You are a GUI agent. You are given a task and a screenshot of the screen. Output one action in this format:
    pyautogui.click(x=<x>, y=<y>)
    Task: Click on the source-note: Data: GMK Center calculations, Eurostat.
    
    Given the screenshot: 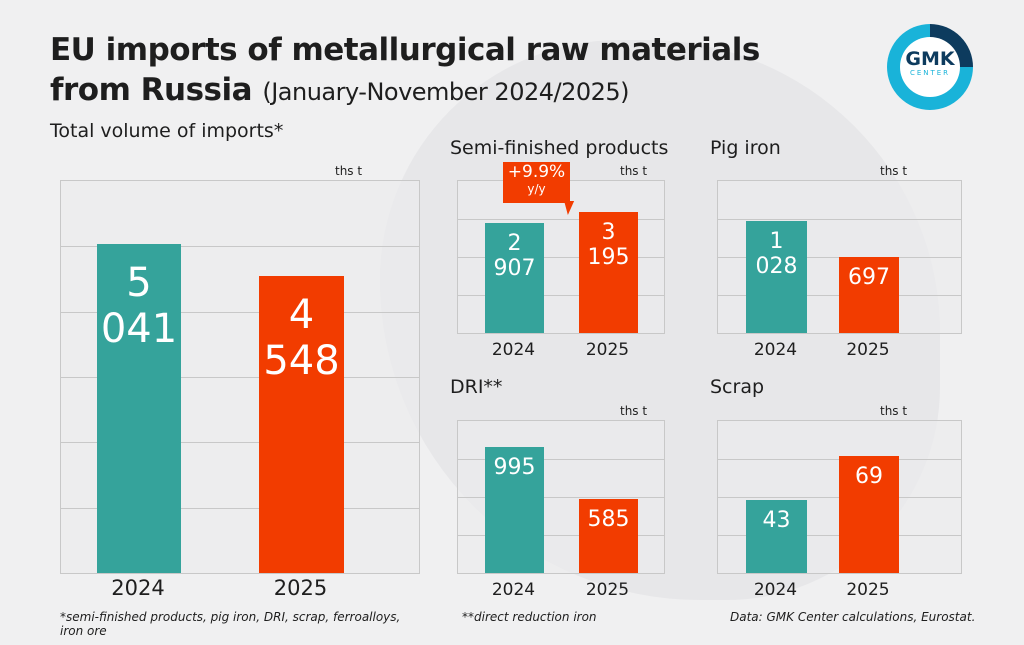 What is the action you would take?
    pyautogui.click(x=853, y=617)
    